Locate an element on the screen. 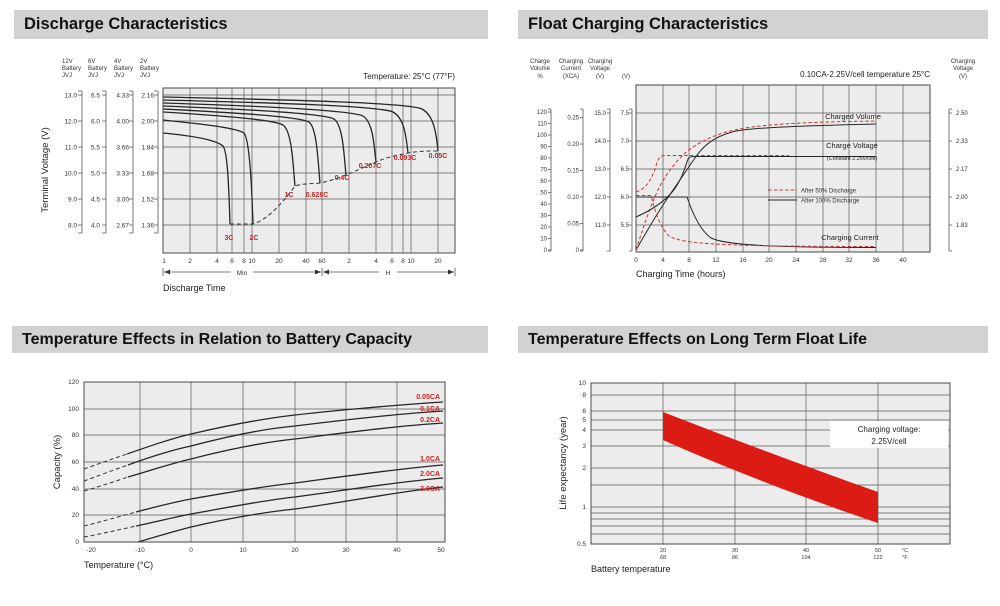 This screenshot has width=1000, height=606. h-gridlines is located at coordinates (264, 462).